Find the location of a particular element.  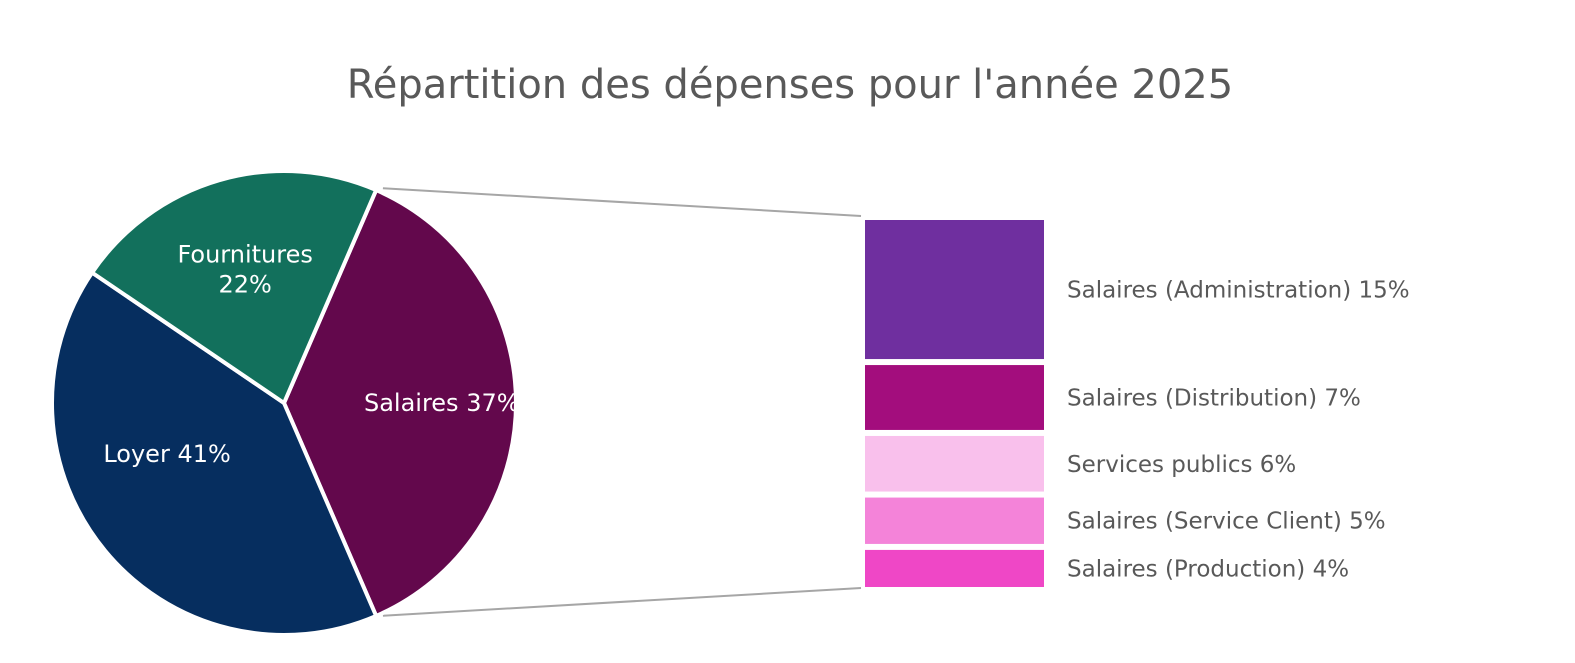

pie-label-salaires: Salaires 37% is located at coordinates (442, 403).